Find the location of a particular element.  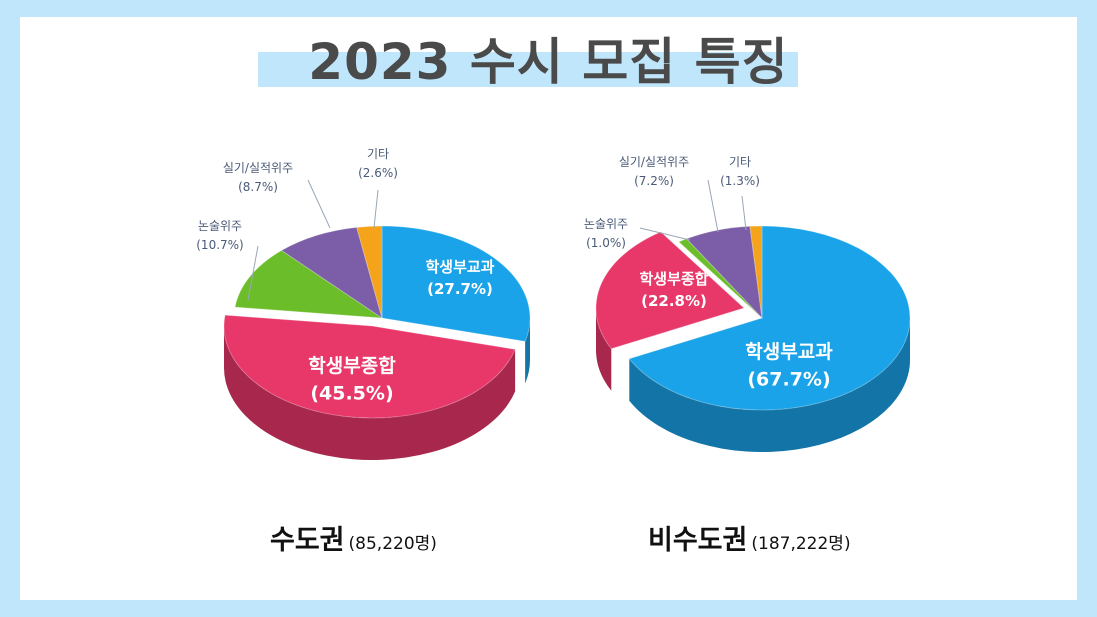

slice-value-label: (1.0%) is located at coordinates (606, 243).